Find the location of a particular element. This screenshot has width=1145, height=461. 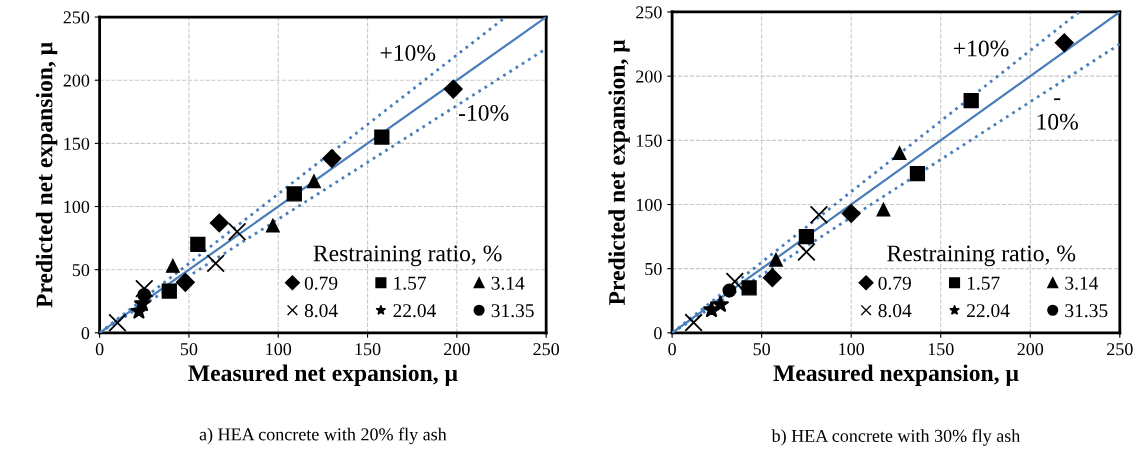

annotation: - 10% is located at coordinates (1057, 114).